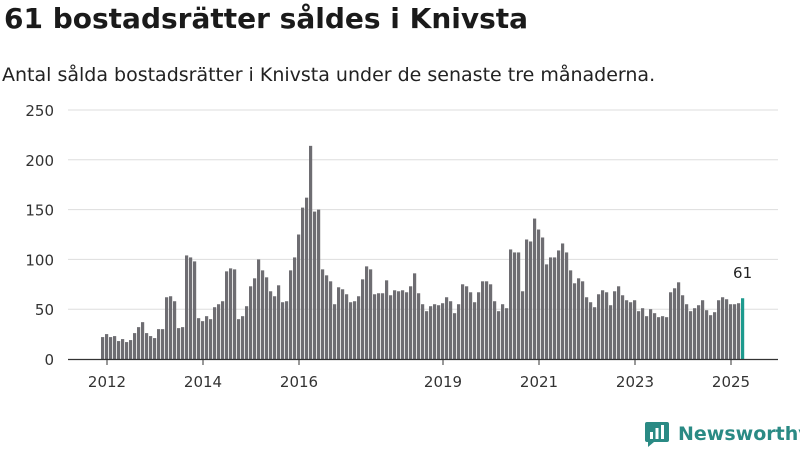 Image resolution: width=800 pixels, height=450 pixels. What do you see at coordinates (423, 374) in the screenshot?
I see `x-axis: 2012 2014 2016 2019 2021 2023 2025` at bounding box center [423, 374].